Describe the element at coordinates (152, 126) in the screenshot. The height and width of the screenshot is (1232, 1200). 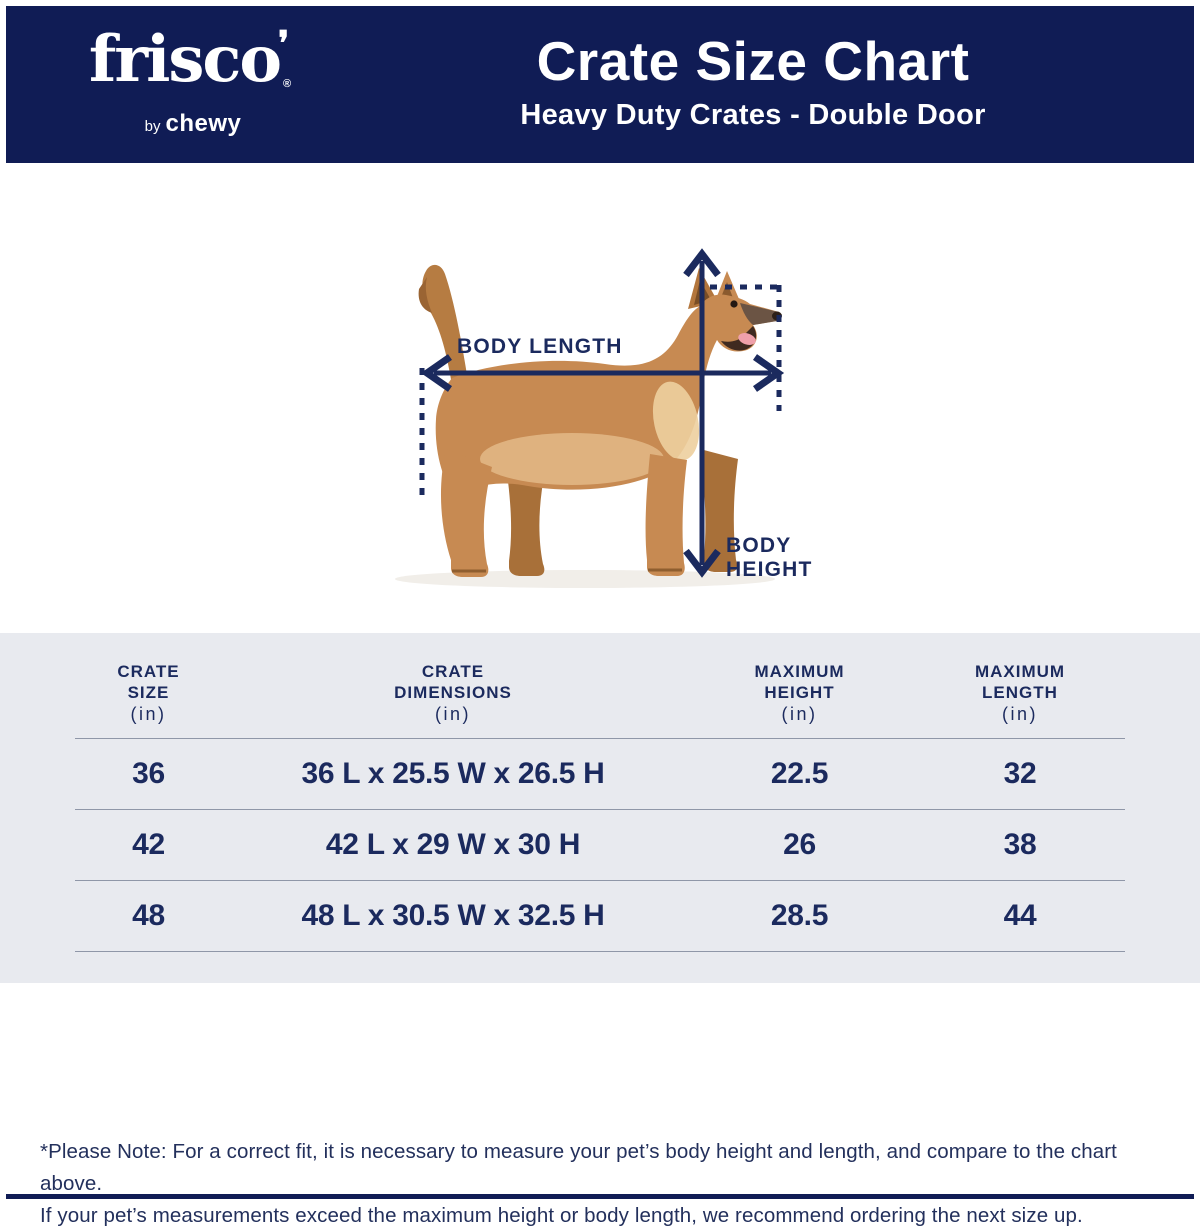
I see `byline-by: by` at that location.